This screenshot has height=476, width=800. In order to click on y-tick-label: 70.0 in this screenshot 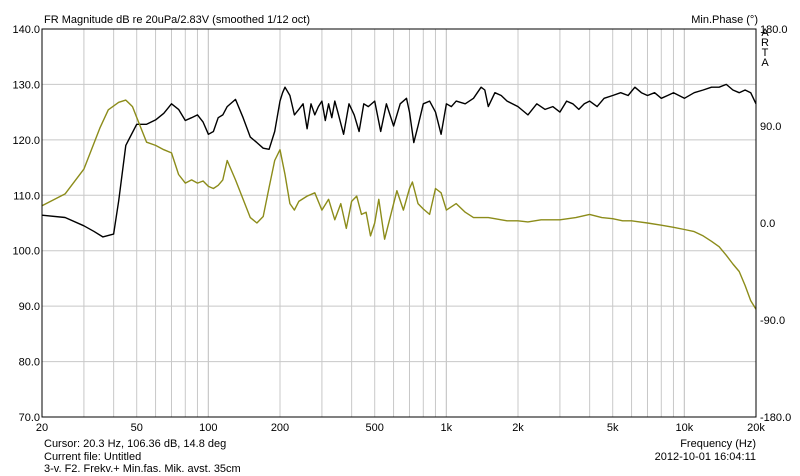, I will do `click(29, 418)`.